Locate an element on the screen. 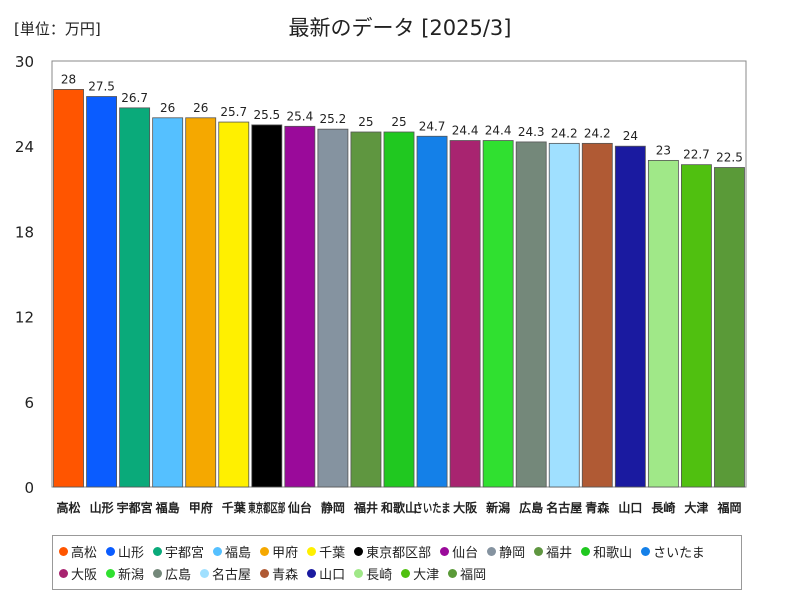 The image size is (800, 600). legend-item: 東京都区部 is located at coordinates (392, 551).